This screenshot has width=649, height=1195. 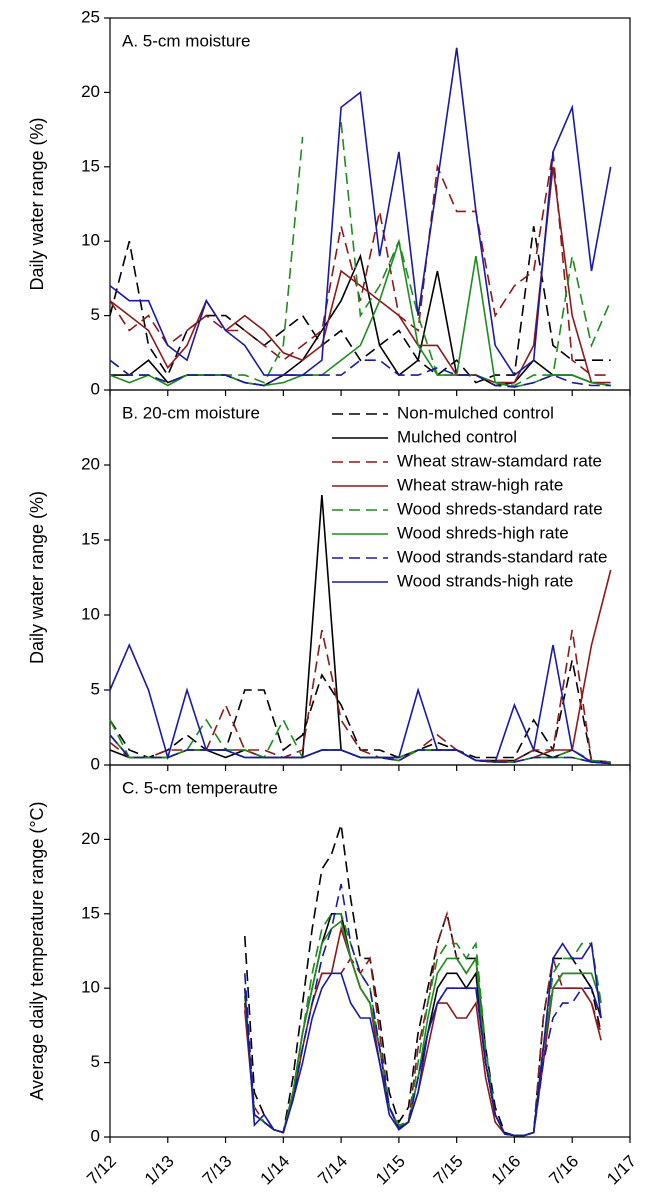 What do you see at coordinates (502, 556) in the screenshot?
I see `legend-label: Wood strands-standard rate` at bounding box center [502, 556].